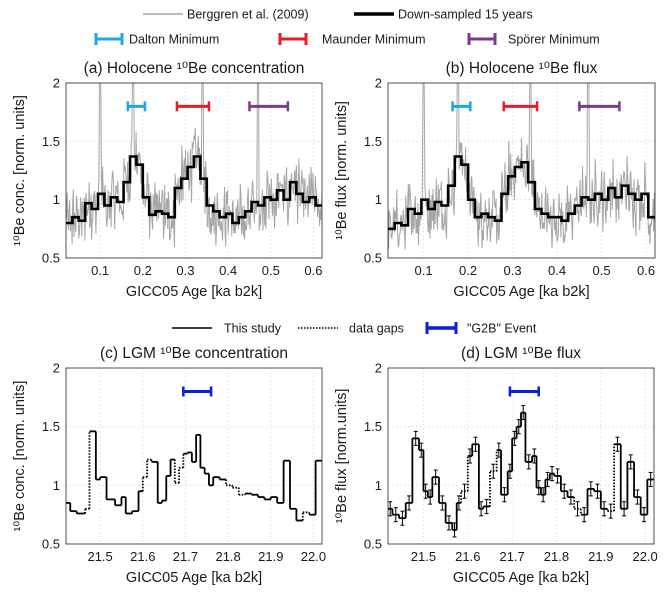 The height and width of the screenshot is (595, 668). What do you see at coordinates (502, 329) in the screenshot?
I see `legend-label-g2b: "G2B" Event` at bounding box center [502, 329].